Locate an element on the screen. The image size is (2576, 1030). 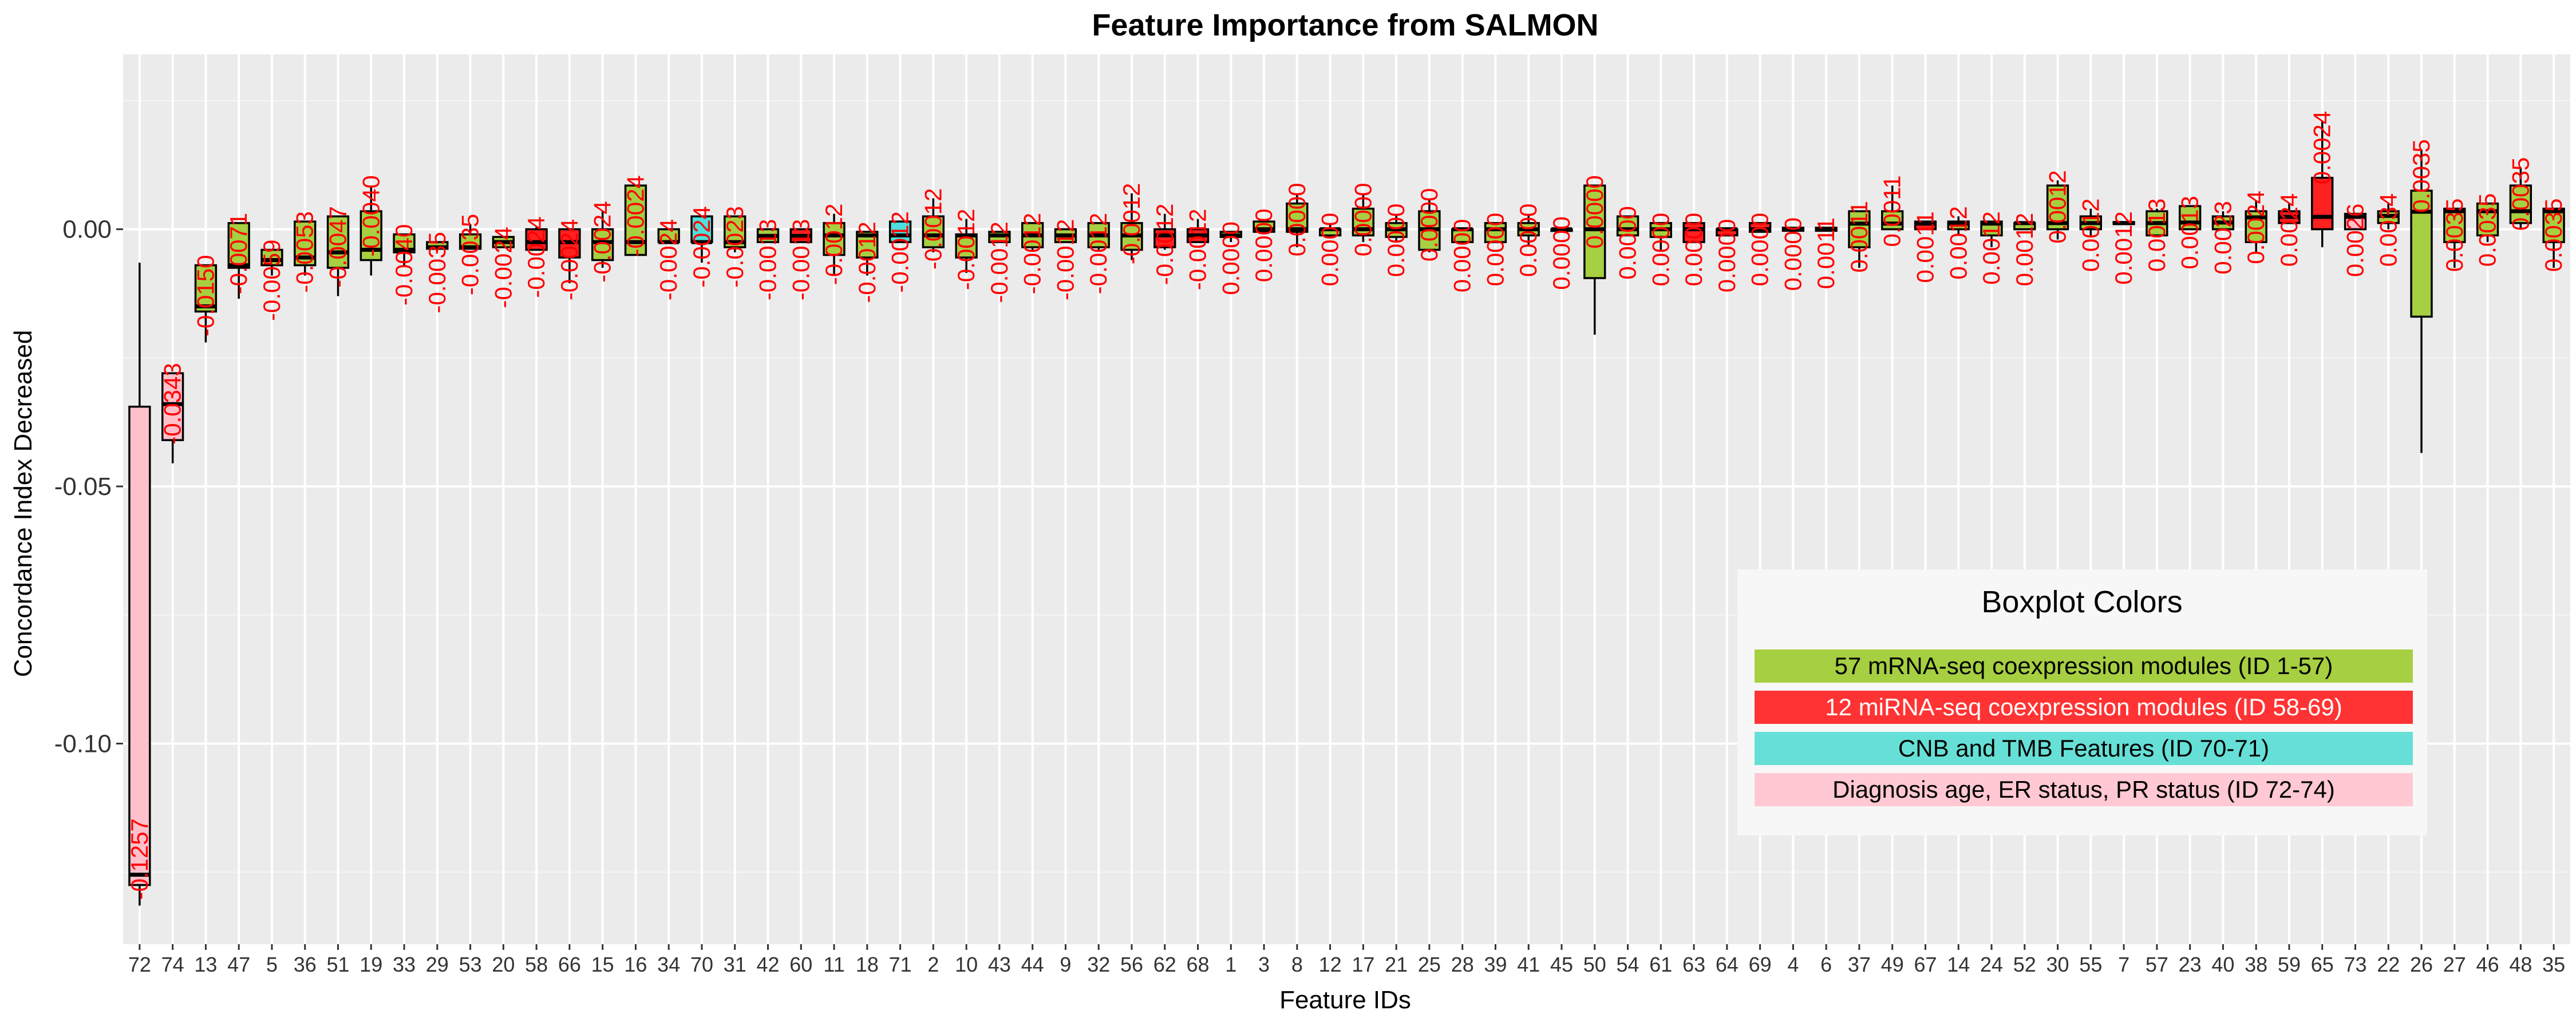
x-tick-label: 10 is located at coordinates (966, 964).